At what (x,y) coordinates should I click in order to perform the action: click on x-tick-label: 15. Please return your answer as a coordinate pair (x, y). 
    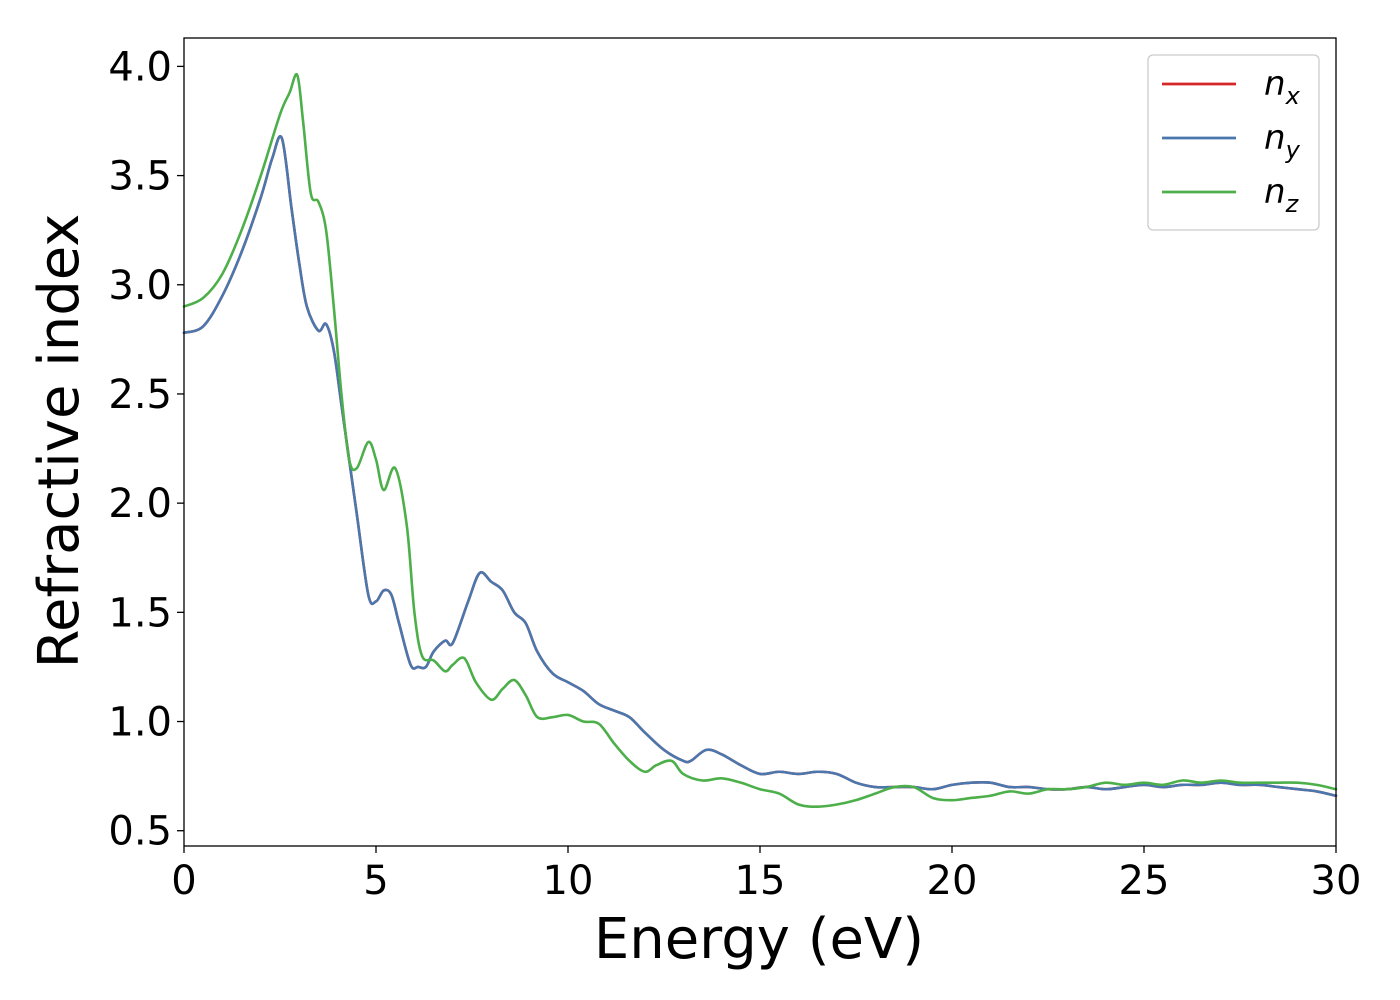
    Looking at the image, I should click on (760, 881).